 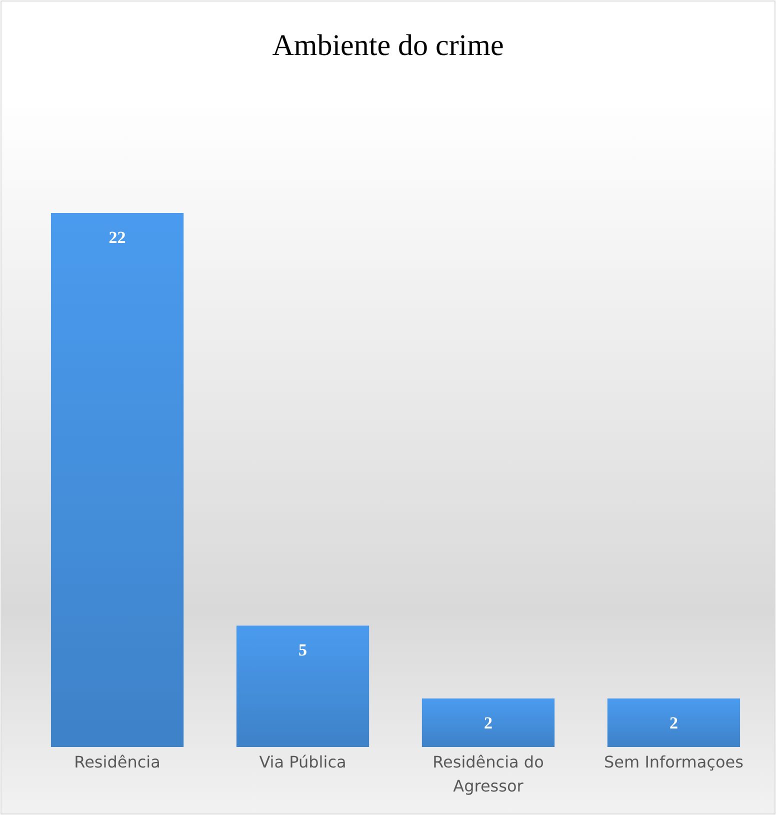 I want to click on x-tick-label: Sem Informaçoes, so click(x=674, y=762).